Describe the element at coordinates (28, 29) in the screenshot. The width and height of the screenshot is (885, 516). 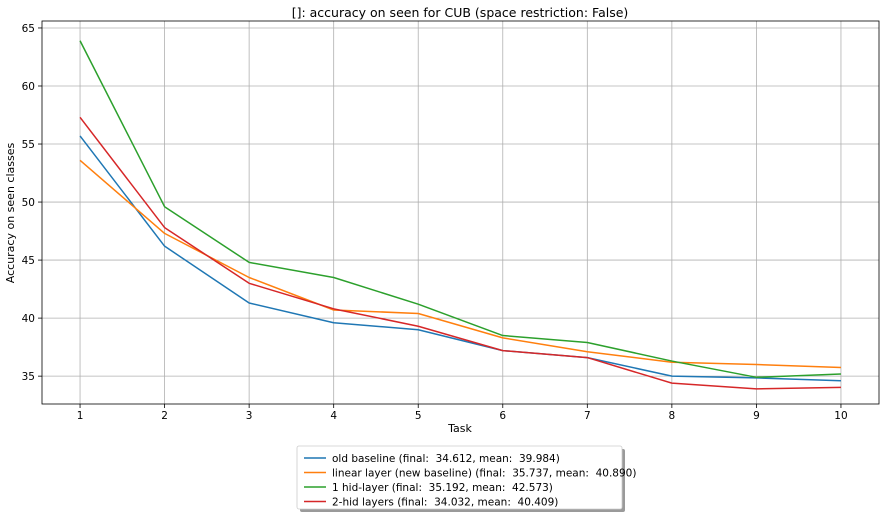
I see `y-tick-label: 65` at that location.